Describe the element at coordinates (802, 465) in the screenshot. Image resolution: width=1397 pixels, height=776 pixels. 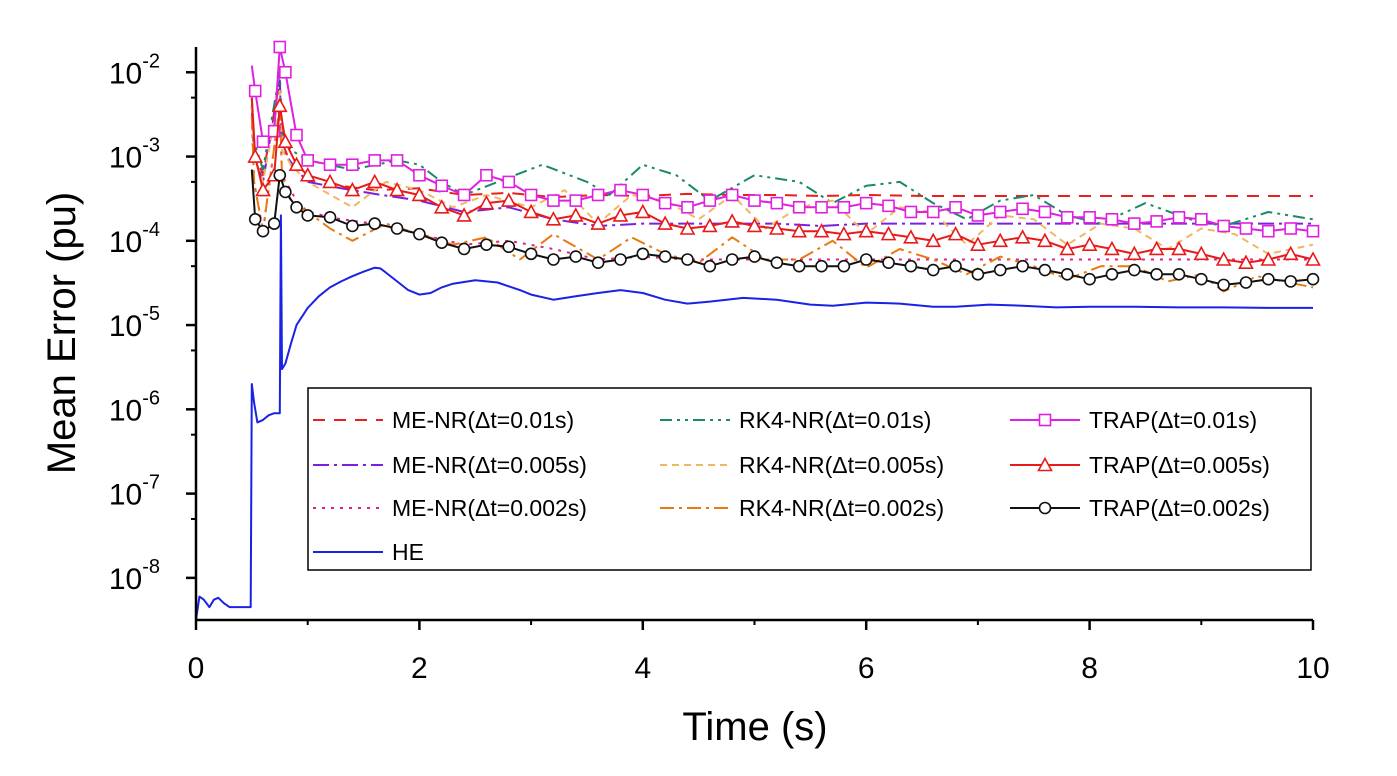
I see `legend-entry: RK4-NR(Δt=0.005s)` at that location.